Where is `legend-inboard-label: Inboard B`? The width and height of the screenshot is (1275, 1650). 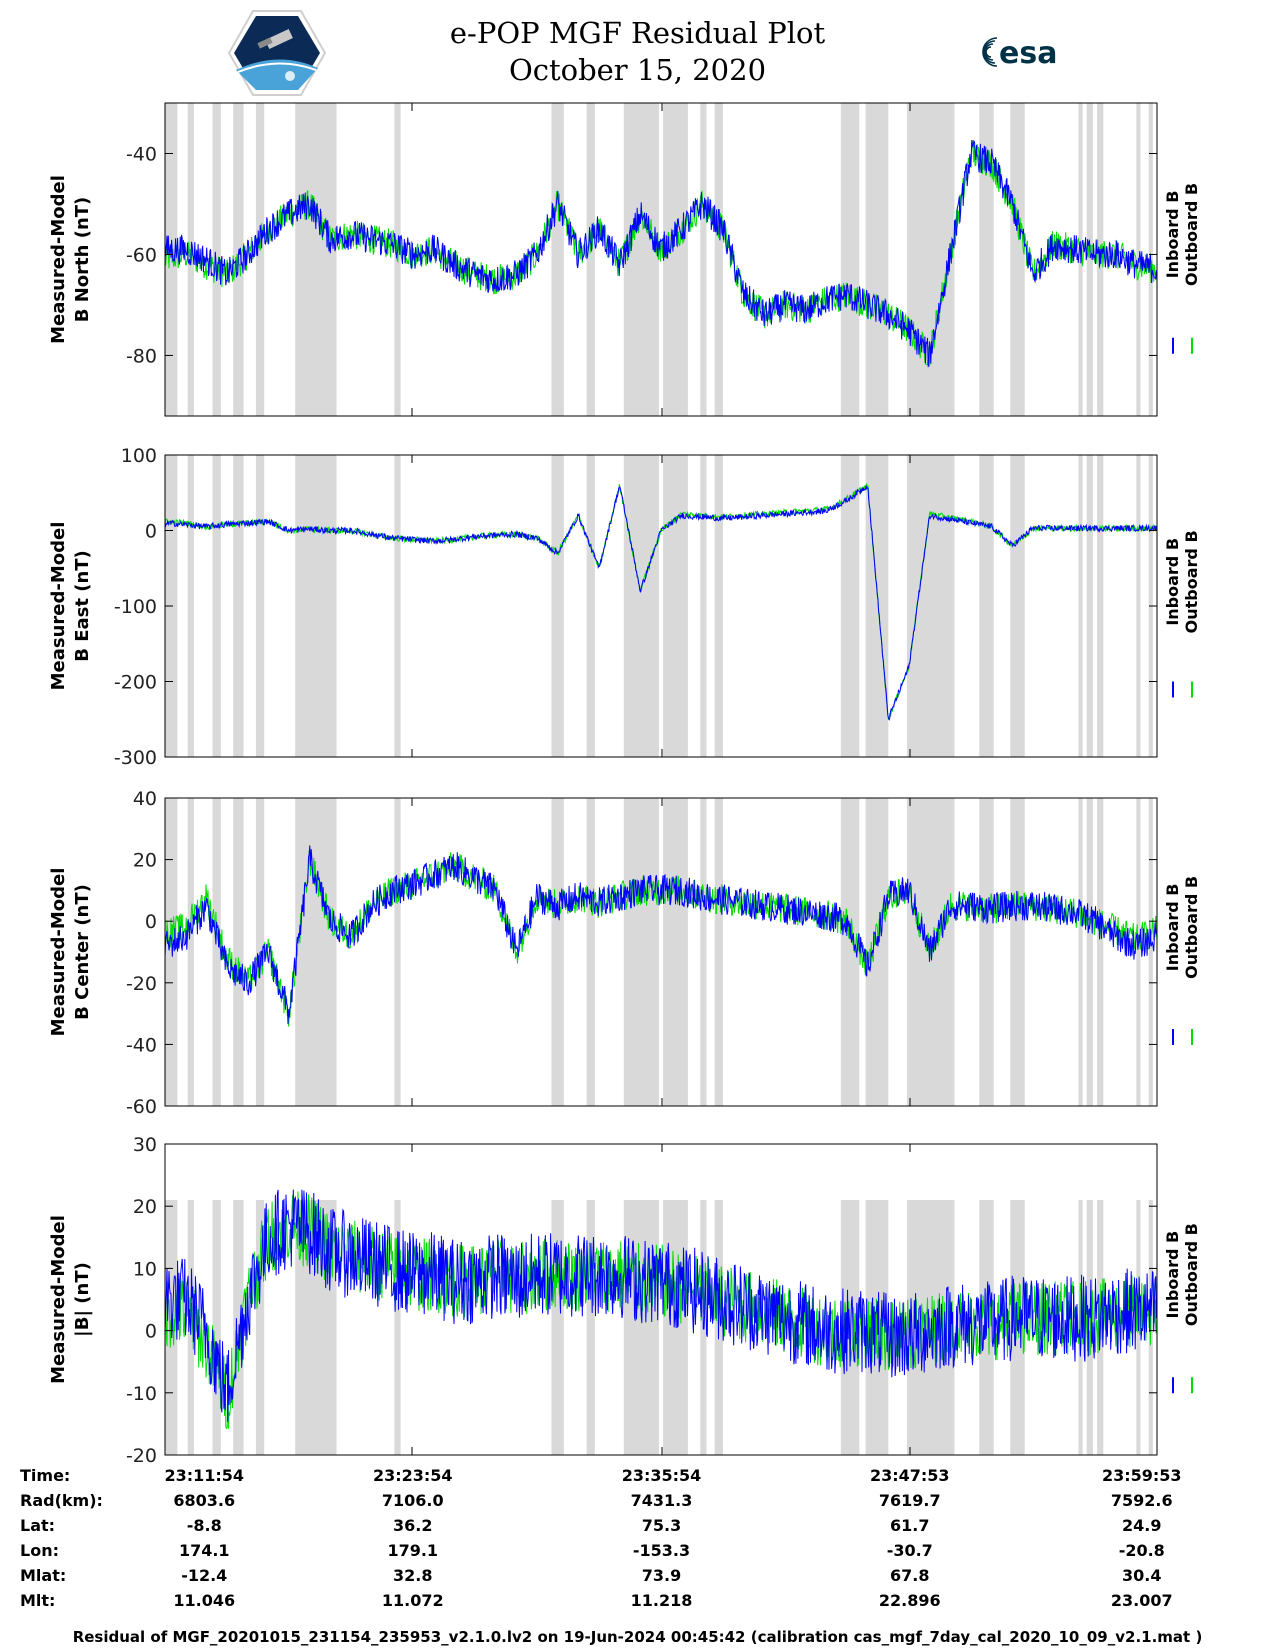 legend-inboard-label: Inboard B is located at coordinates (1172, 235).